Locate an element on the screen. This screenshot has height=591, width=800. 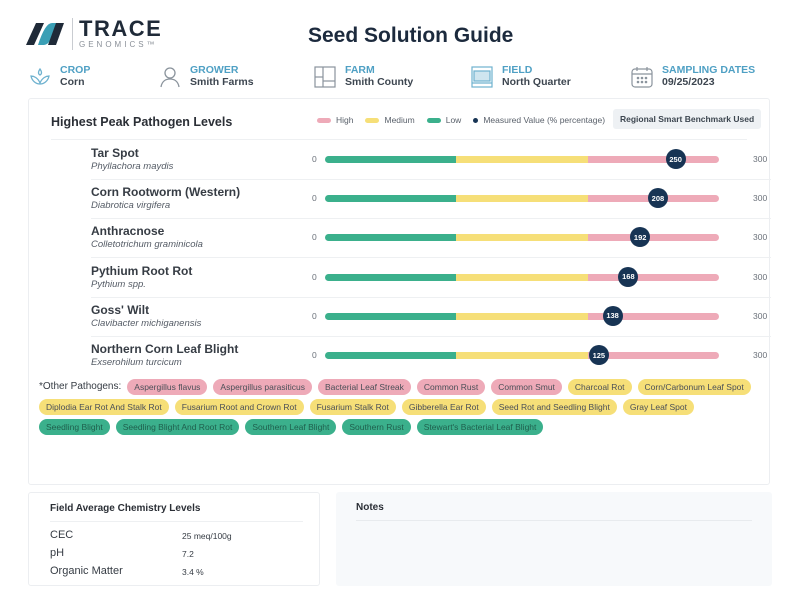
brand-sub: GENOMICS™ is located at coordinates (118, 44).